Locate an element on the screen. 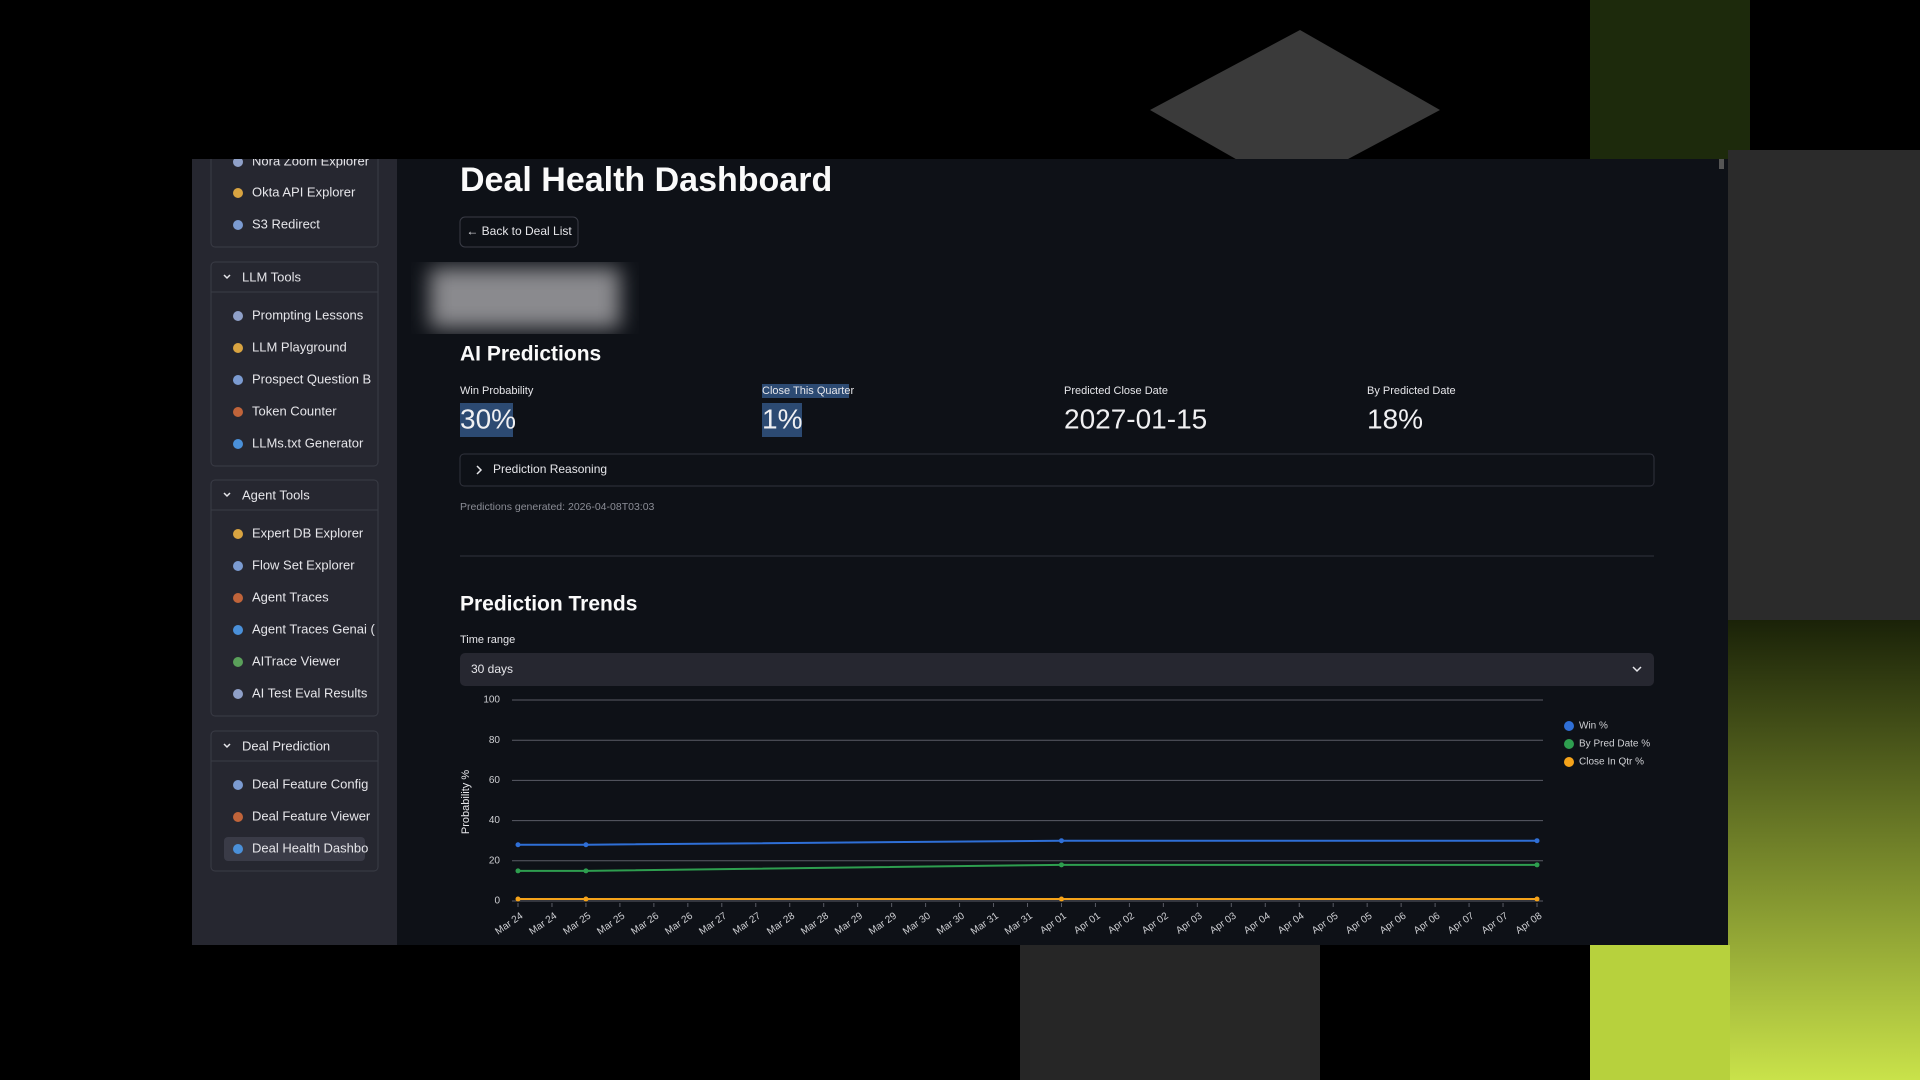 Image resolution: width=1920 pixels, height=1080 pixels. nav-group-title: Agent Tools is located at coordinates (276, 494).